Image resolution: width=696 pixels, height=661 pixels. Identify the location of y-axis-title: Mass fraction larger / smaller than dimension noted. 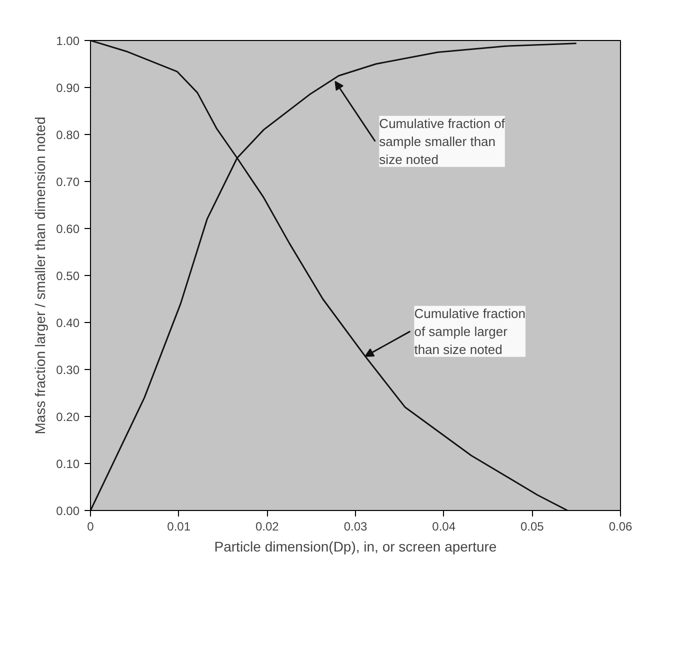
(40, 275).